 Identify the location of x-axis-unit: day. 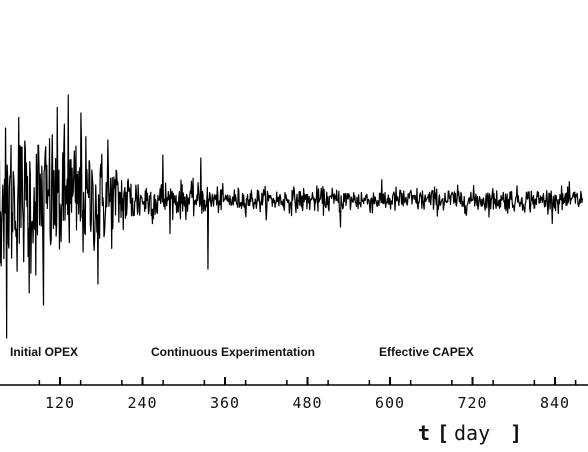
(472, 433).